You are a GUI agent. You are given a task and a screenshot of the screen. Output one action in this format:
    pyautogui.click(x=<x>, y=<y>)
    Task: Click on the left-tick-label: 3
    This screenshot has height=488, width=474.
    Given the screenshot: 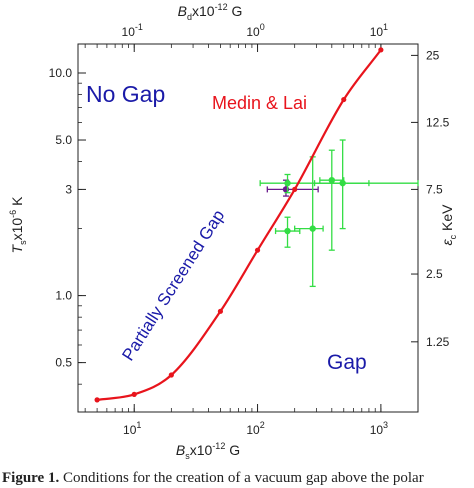 What is the action you would take?
    pyautogui.click(x=68, y=189)
    